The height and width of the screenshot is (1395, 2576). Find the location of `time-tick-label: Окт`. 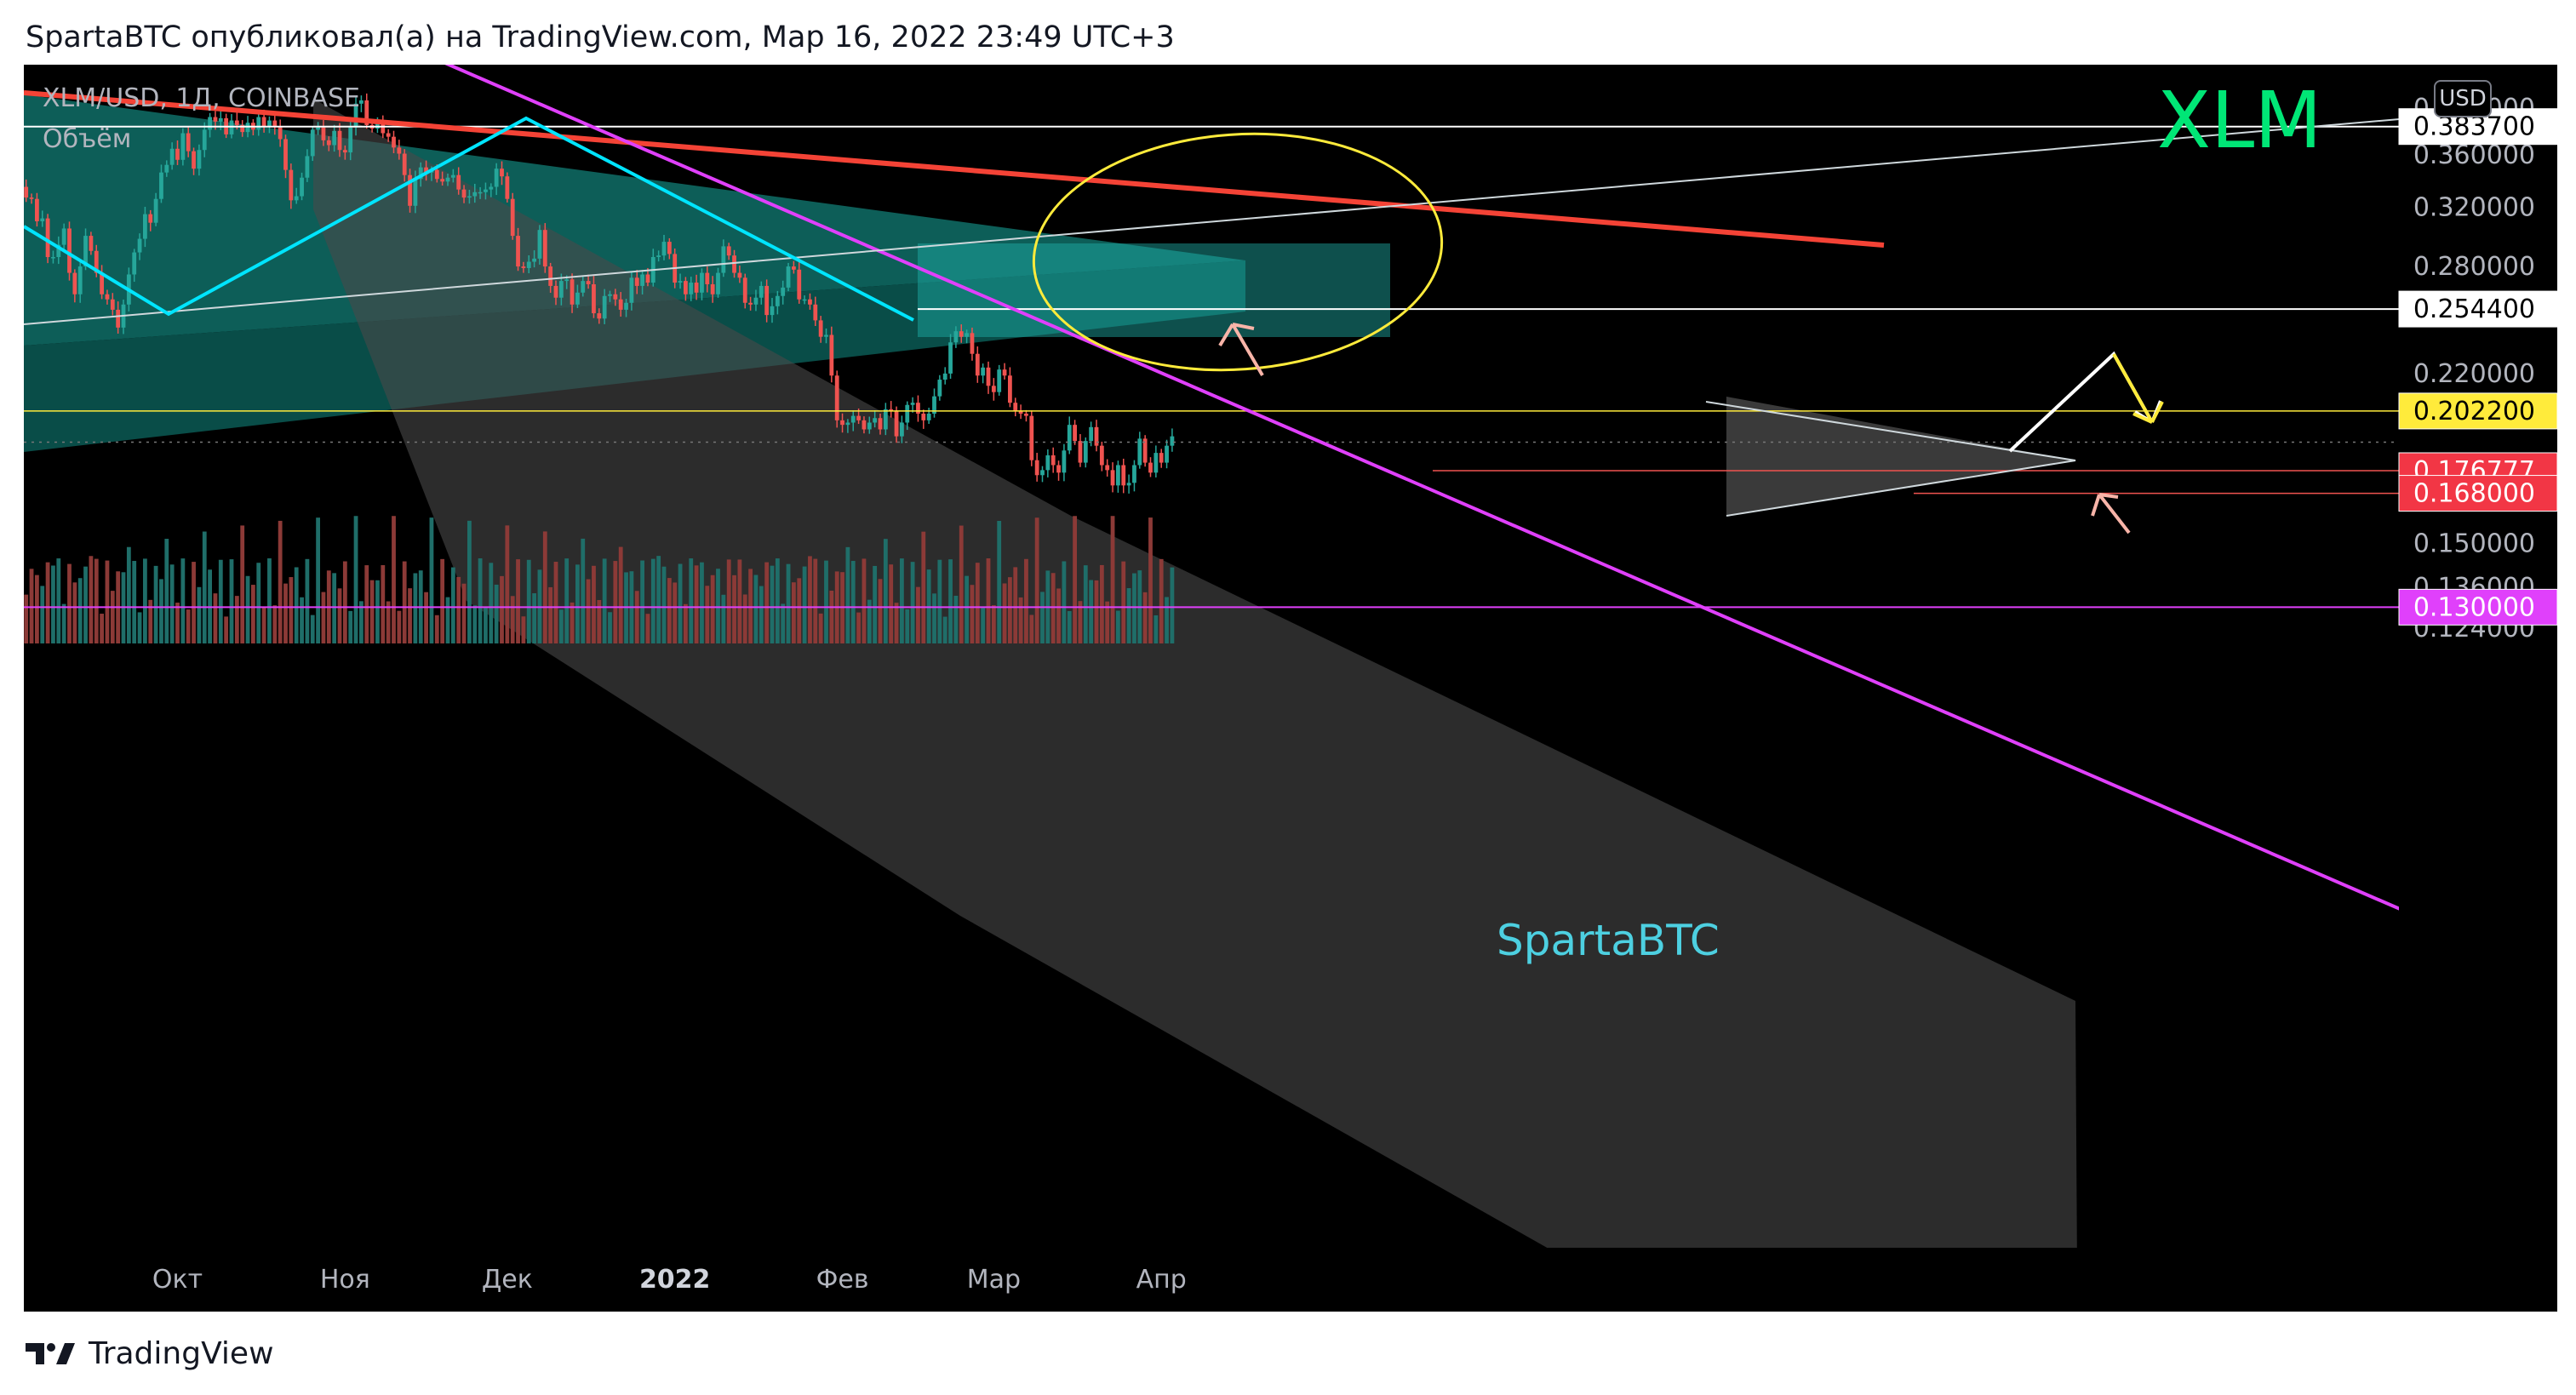

time-tick-label: Окт is located at coordinates (178, 1280).